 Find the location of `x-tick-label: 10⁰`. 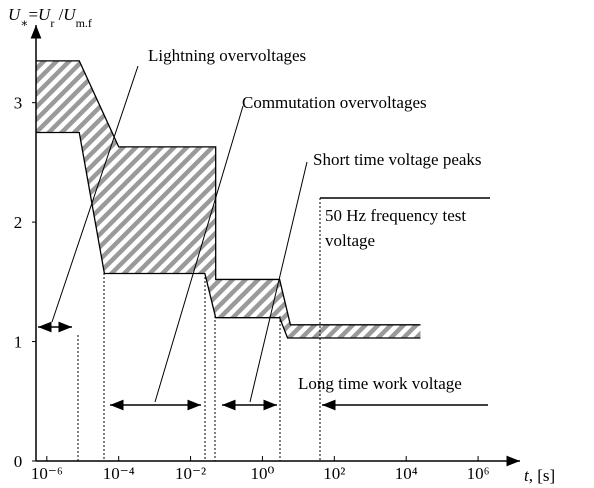

x-tick-label: 10⁰ is located at coordinates (263, 473).